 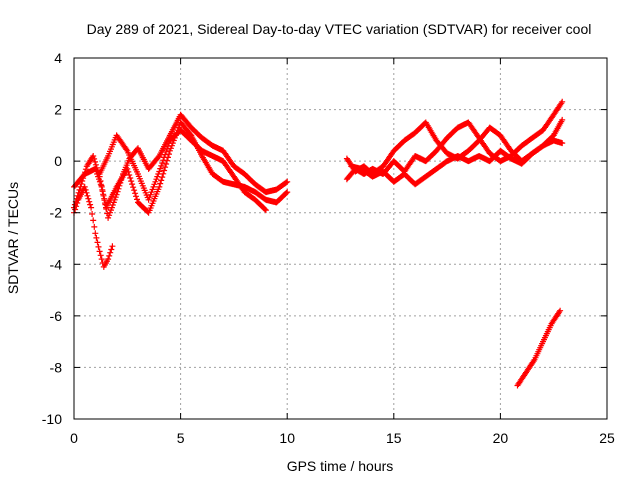 I want to click on x-axis-label: GPS time / hours, so click(x=340, y=466).